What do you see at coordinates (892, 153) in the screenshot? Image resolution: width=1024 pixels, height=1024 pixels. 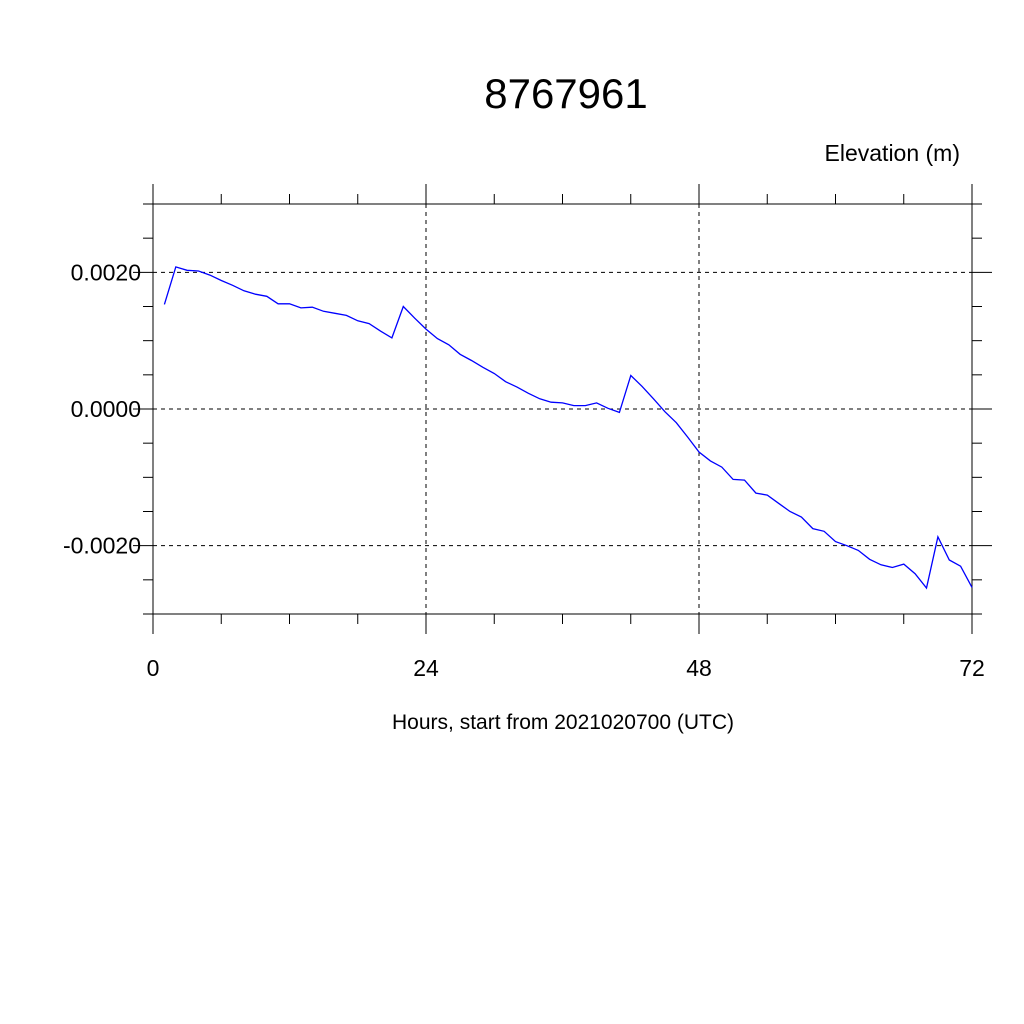 I see `y-axis-label: Elevation (m)` at bounding box center [892, 153].